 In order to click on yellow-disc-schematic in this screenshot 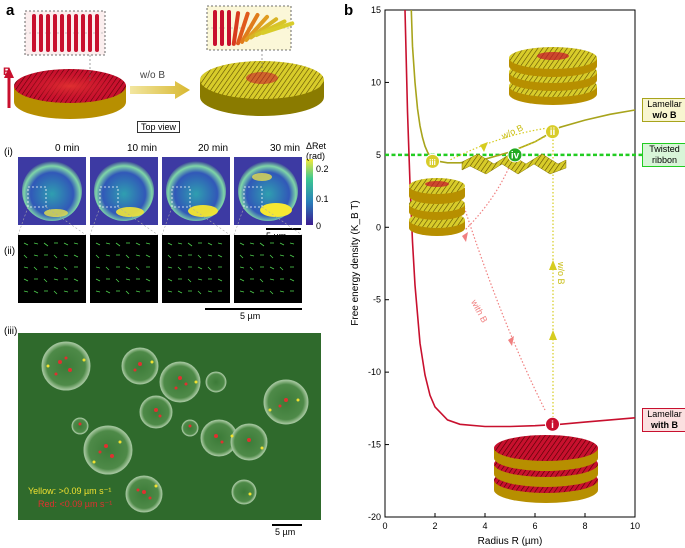, I will do `click(262, 88)`.